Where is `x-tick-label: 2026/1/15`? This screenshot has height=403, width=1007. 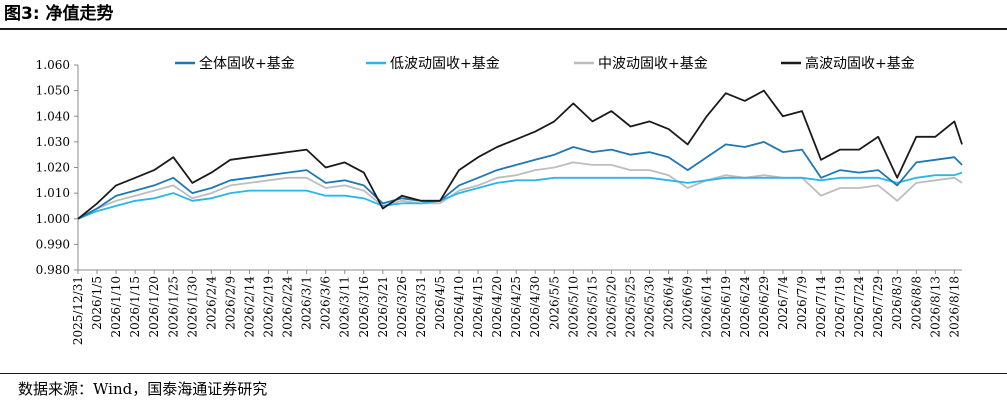 x-tick-label: 2026/1/15 is located at coordinates (135, 307).